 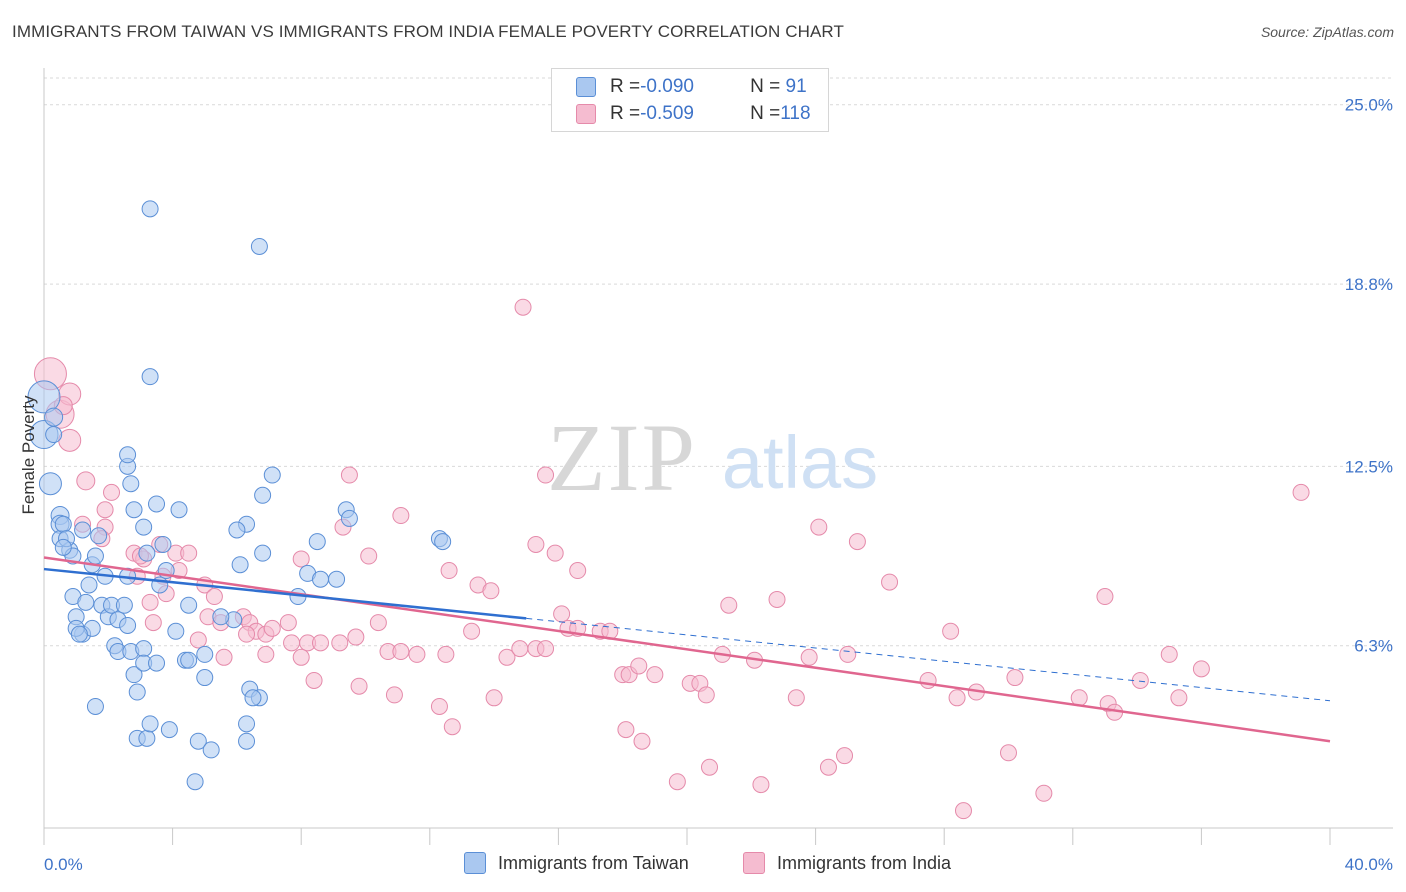 What do you see at coordinates (1327, 32) in the screenshot?
I see `chart-source: Source: ZipAtlas.com` at bounding box center [1327, 32].